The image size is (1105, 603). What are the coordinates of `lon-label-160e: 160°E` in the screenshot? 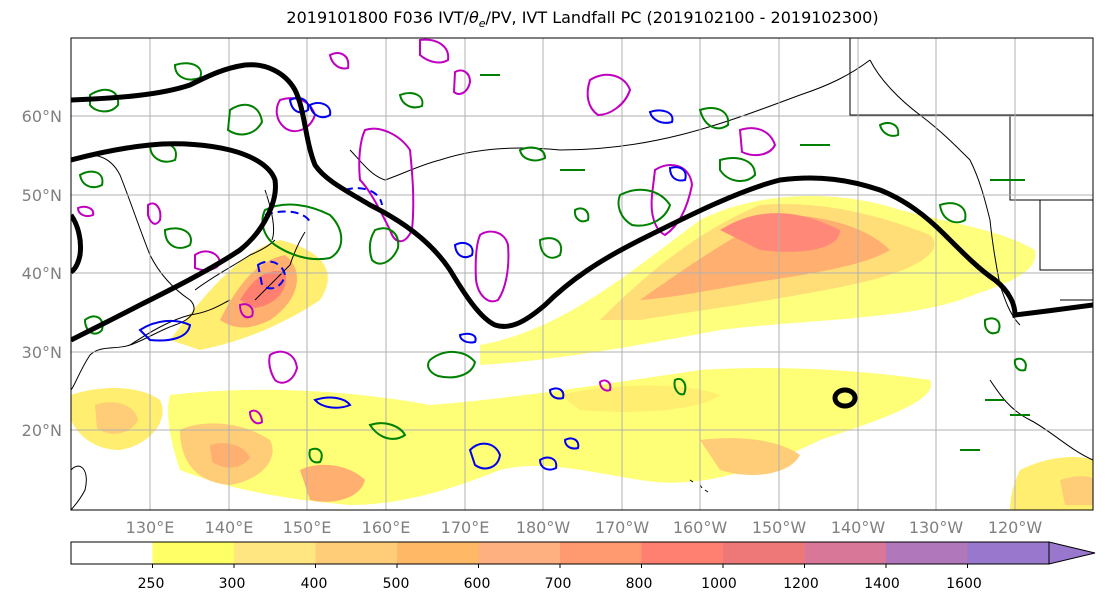 It's located at (386, 527).